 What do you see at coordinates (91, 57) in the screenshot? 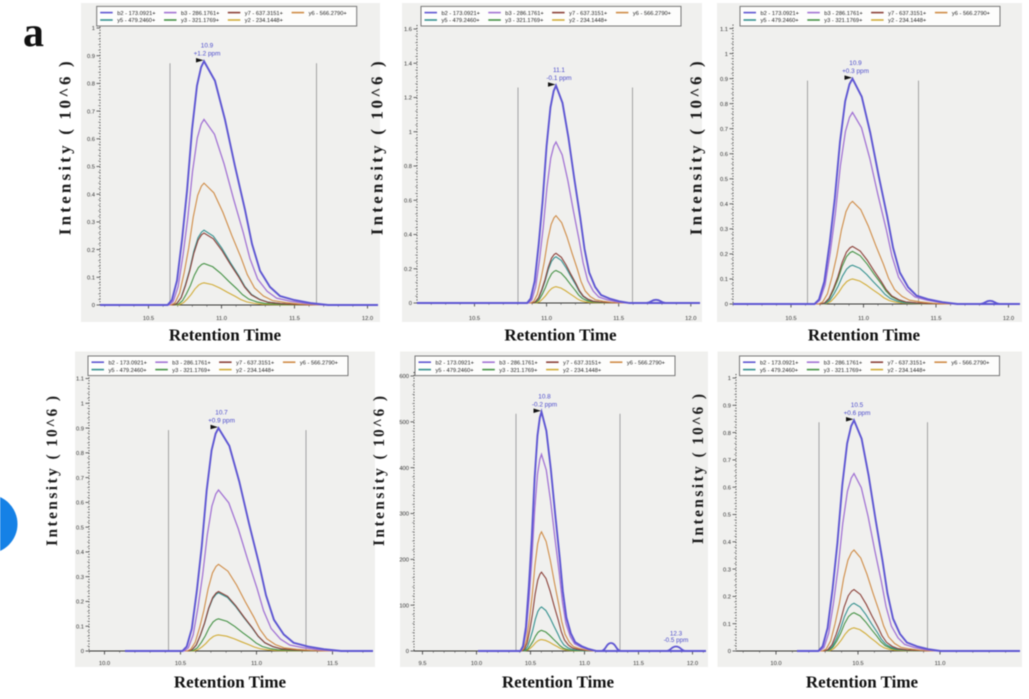
I see `svg-text: 0.9` at bounding box center [91, 57].